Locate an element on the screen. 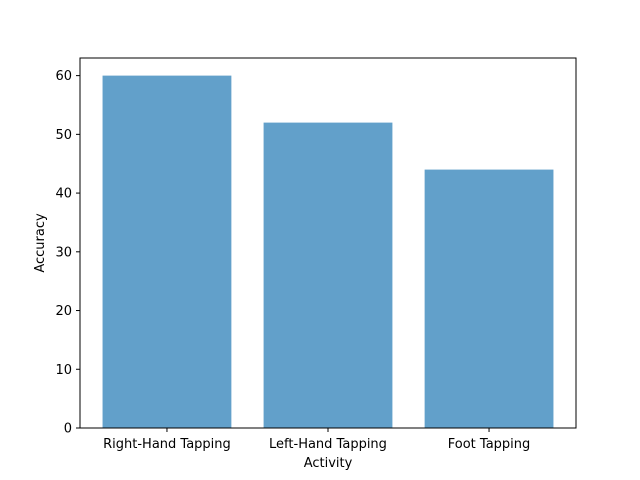 This screenshot has width=640, height=480. y-axis-ticks: 0 10 20 30 40 50 60 is located at coordinates (67, 253).